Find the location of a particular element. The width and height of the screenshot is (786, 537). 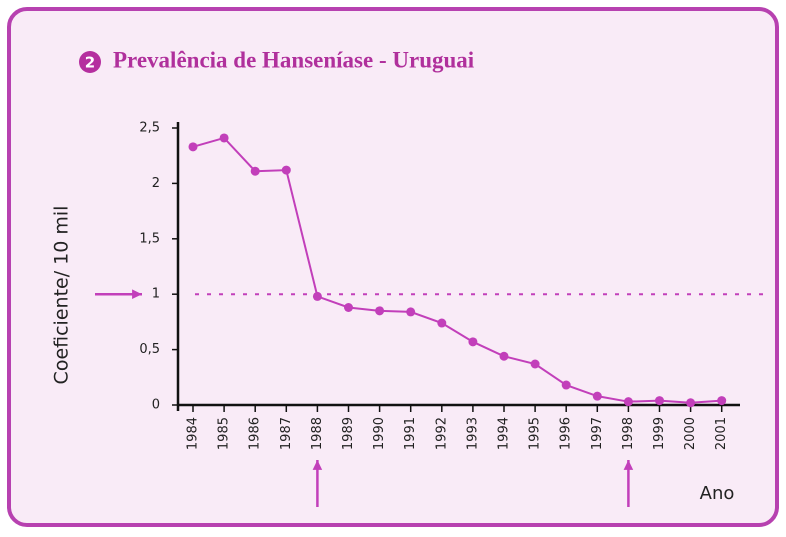

x-tick-label: 1998 is located at coordinates (628, 433).